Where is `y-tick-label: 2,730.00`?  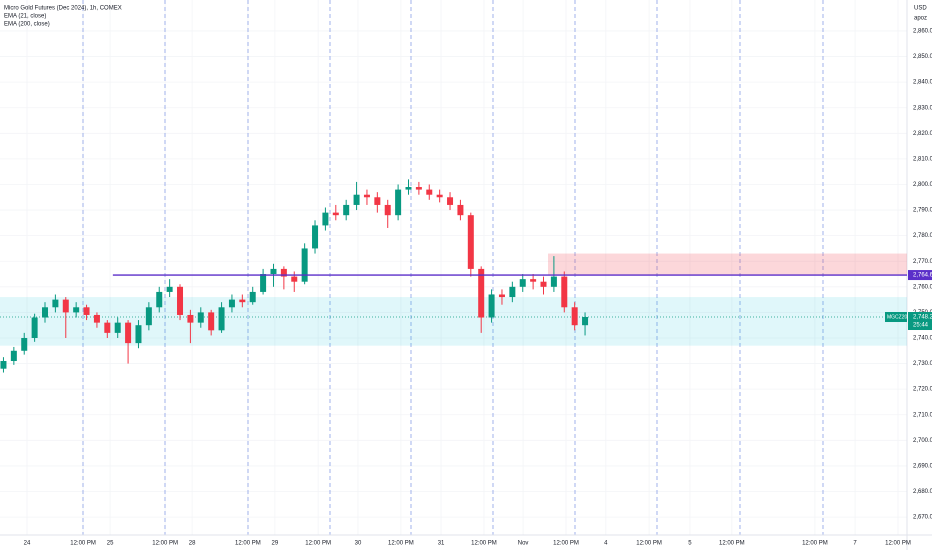
y-tick-label: 2,730.00 is located at coordinates (922, 364).